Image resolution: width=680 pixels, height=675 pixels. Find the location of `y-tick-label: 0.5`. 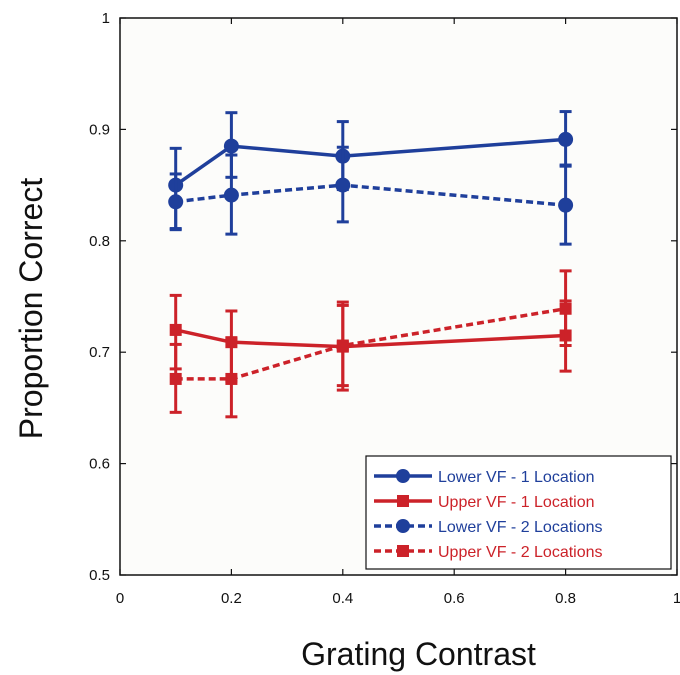

y-tick-label: 0.5 is located at coordinates (99, 575).